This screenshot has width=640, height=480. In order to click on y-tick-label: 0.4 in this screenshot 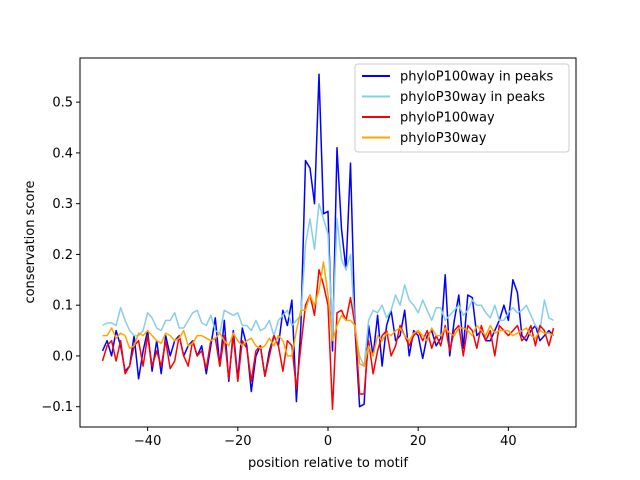, I will do `click(62, 153)`.